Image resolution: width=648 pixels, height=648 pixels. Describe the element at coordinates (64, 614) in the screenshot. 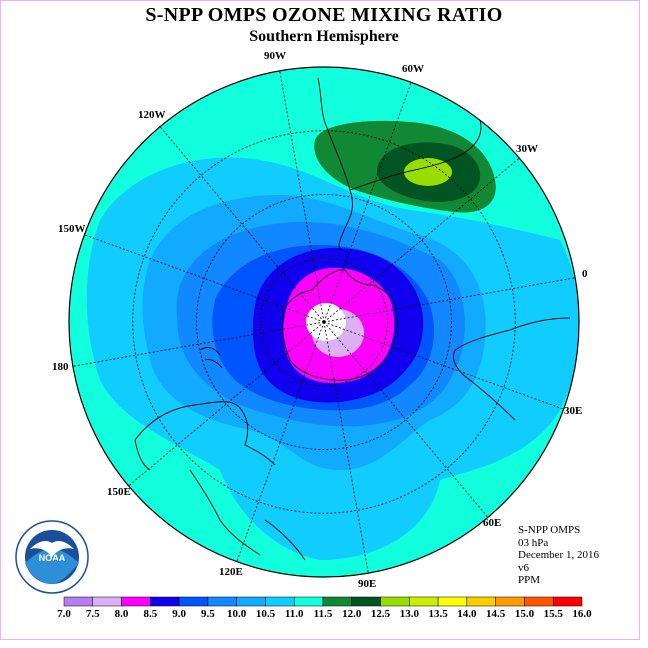

I see `colorbar-label: 7.0` at that location.